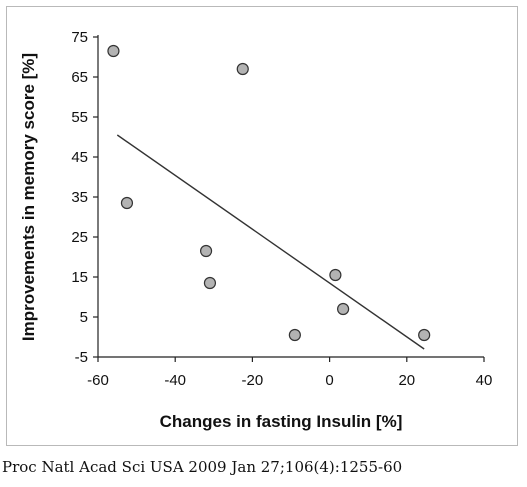 This screenshot has width=527, height=487. I want to click on y-tick-label: 75, so click(79, 37).